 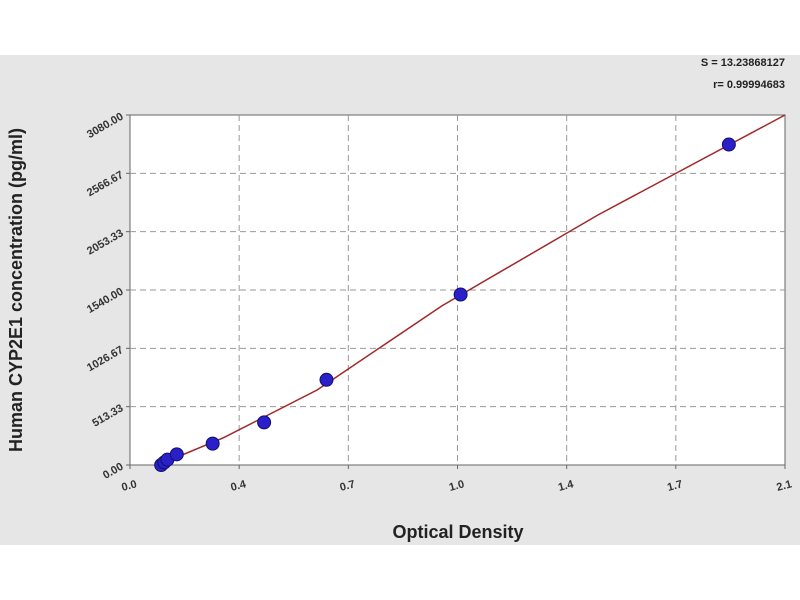 What do you see at coordinates (348, 486) in the screenshot?
I see `x-tick-label: 0.7` at bounding box center [348, 486].